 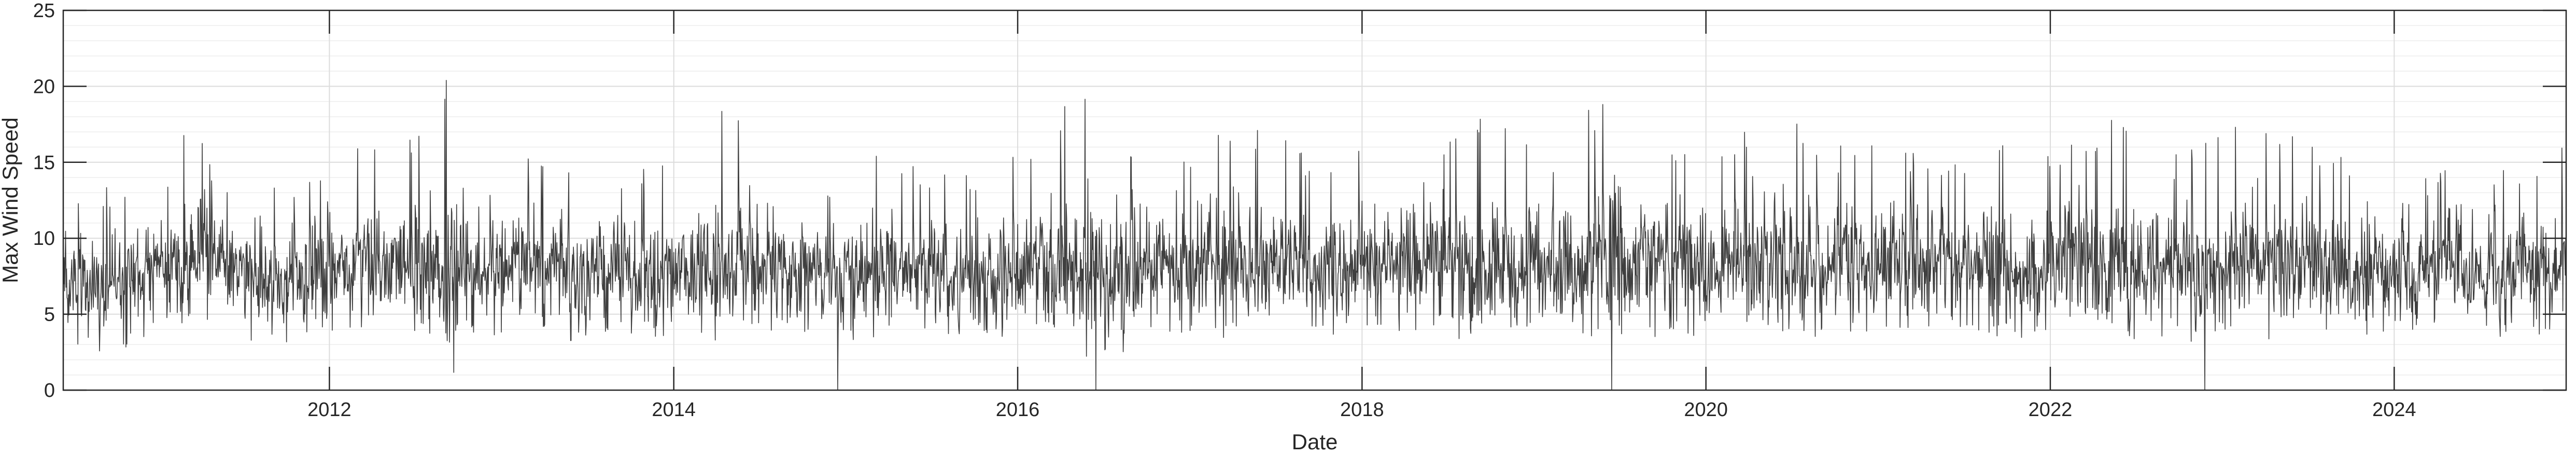 I want to click on x-tick-label: 2018, so click(x=1362, y=410).